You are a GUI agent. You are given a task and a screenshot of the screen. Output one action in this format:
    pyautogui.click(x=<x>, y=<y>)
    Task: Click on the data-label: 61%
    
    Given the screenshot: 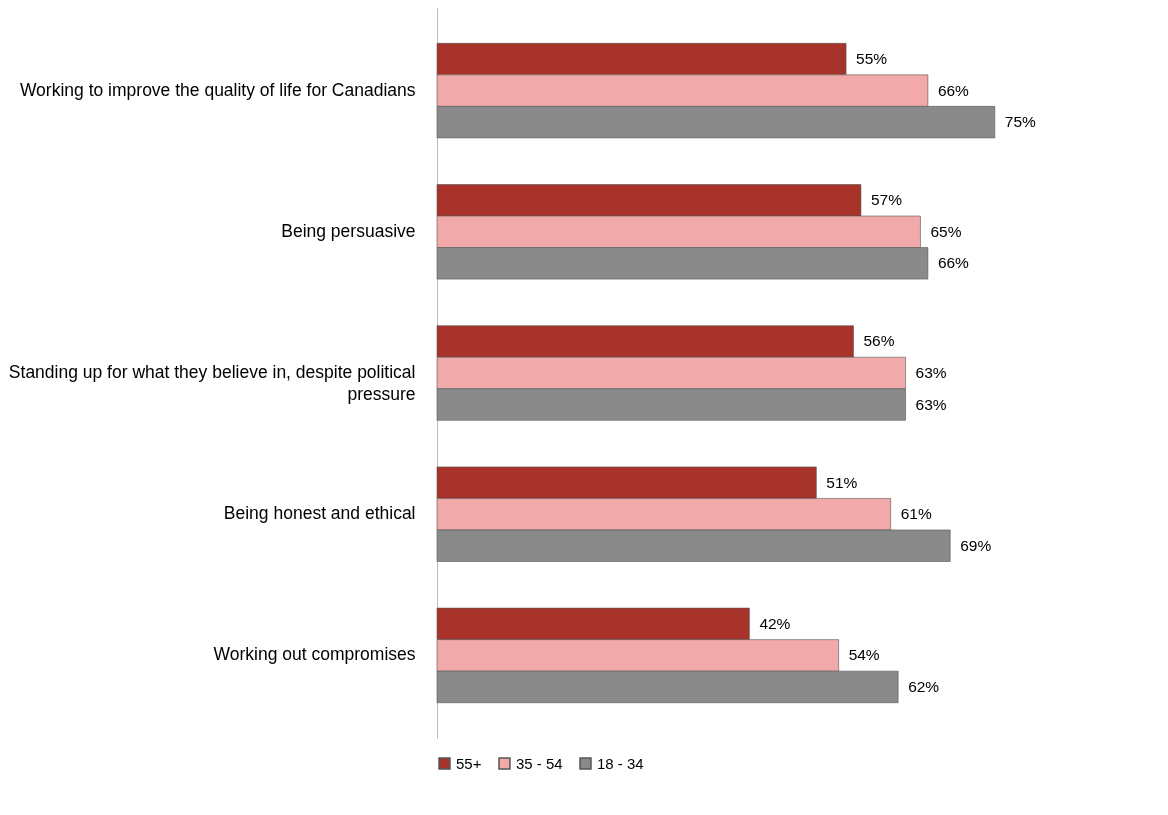 What is the action you would take?
    pyautogui.click(x=916, y=514)
    